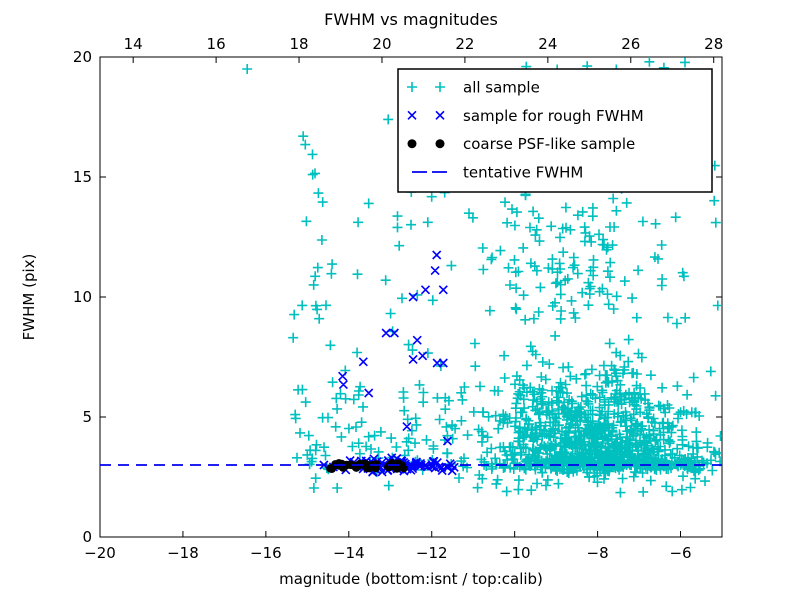  What do you see at coordinates (501, 88) in the screenshot?
I see `legend-label: all sample` at bounding box center [501, 88].